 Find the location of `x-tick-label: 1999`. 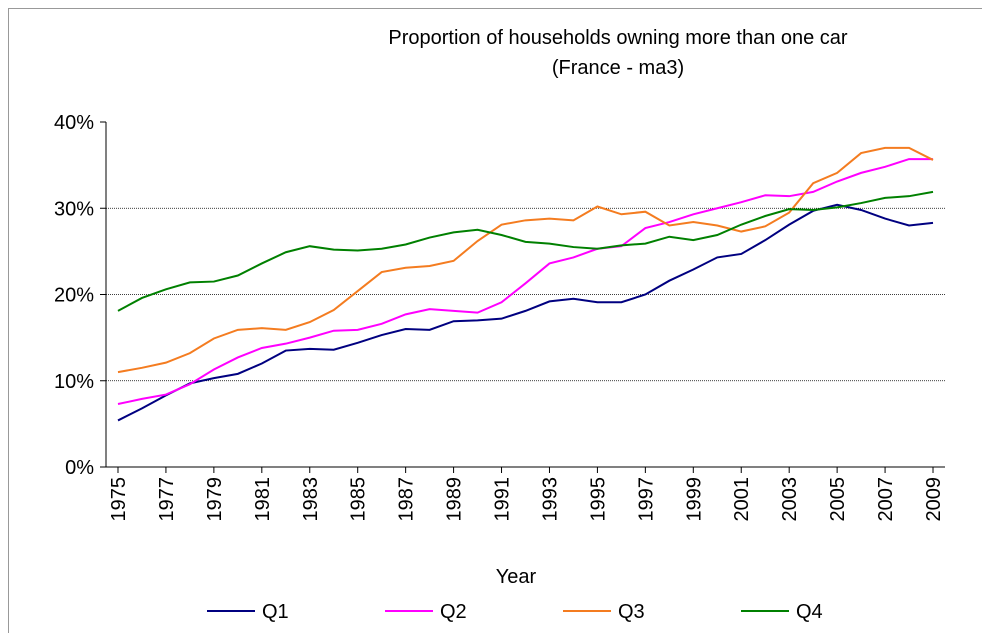

x-tick-label: 1999 is located at coordinates (694, 499).